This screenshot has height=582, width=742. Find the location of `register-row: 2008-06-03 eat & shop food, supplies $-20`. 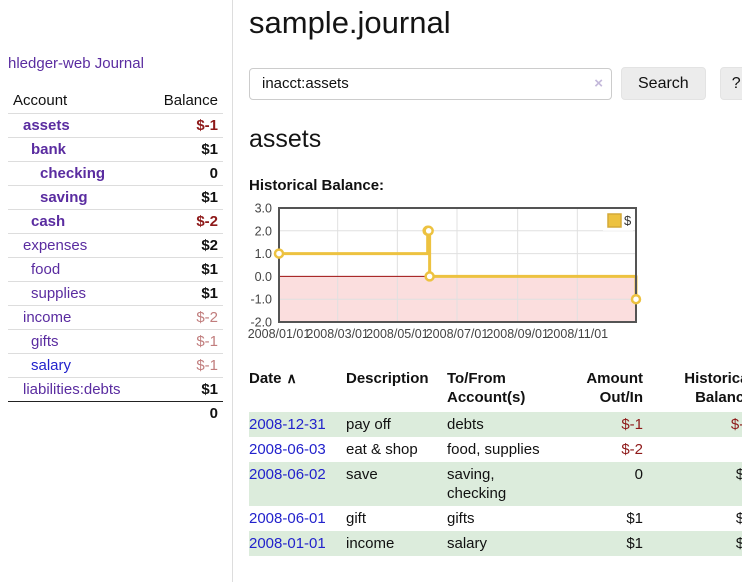

register-row: 2008-06-03 eat & shop food, supplies $-20 is located at coordinates (495, 449).